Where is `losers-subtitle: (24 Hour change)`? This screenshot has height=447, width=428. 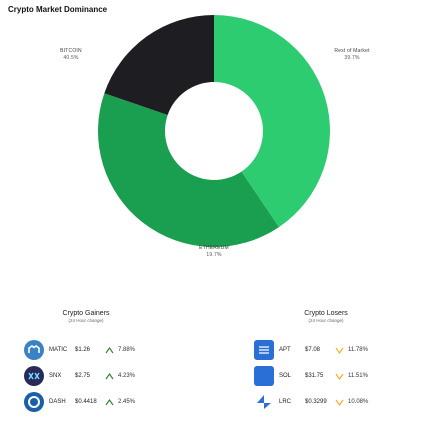
losers-subtitle: (24 Hour change) is located at coordinates (326, 320).